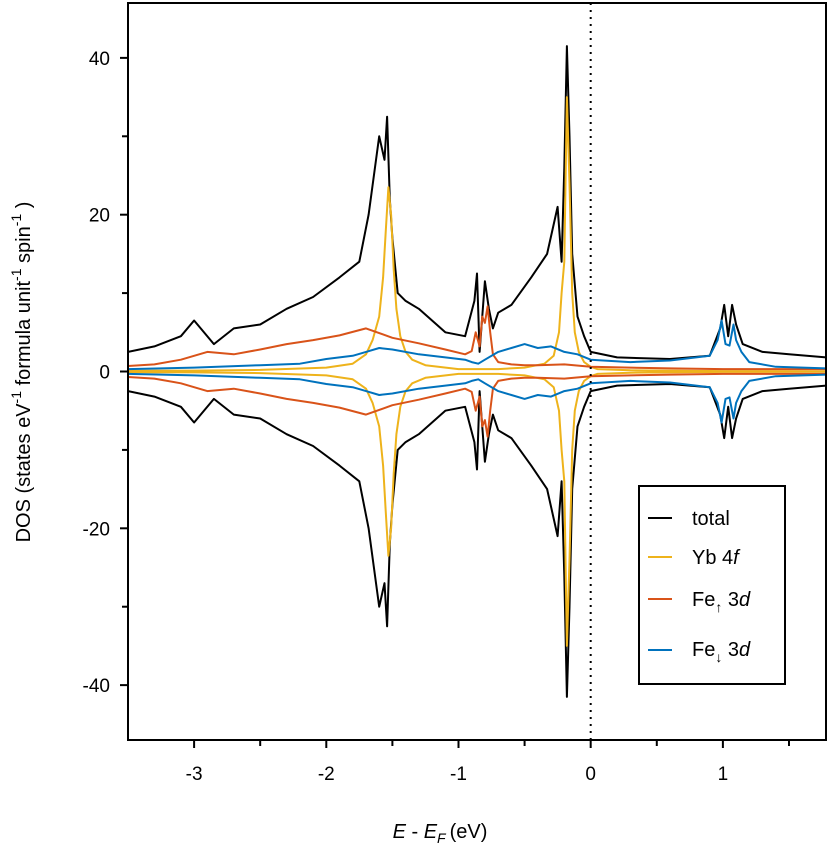  What do you see at coordinates (24, 247) in the screenshot?
I see `y-axis-title-part3: spin` at bounding box center [24, 247].